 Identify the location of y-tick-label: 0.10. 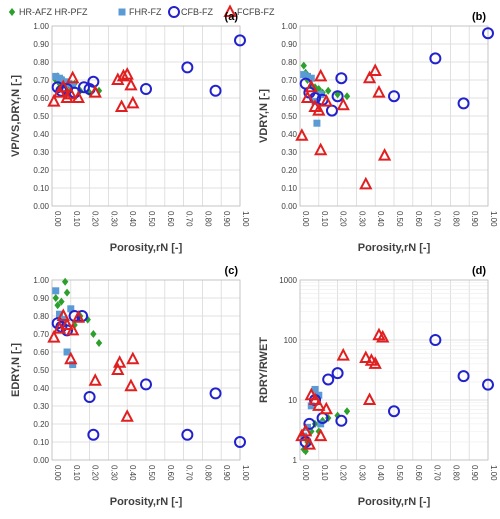
(41, 188).